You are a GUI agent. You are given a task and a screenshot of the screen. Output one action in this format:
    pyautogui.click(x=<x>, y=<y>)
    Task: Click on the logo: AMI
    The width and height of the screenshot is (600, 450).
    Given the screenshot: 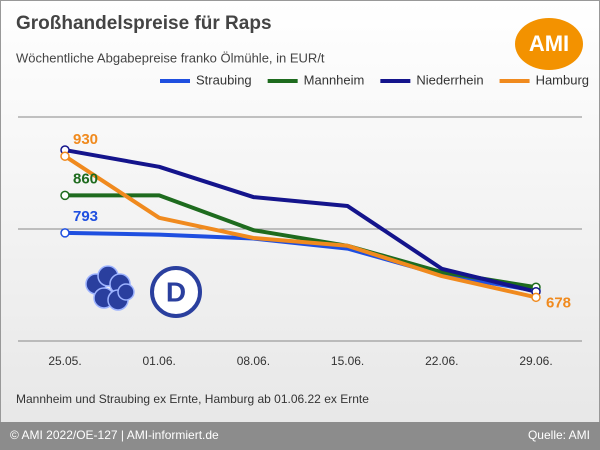 What is the action you would take?
    pyautogui.click(x=549, y=43)
    